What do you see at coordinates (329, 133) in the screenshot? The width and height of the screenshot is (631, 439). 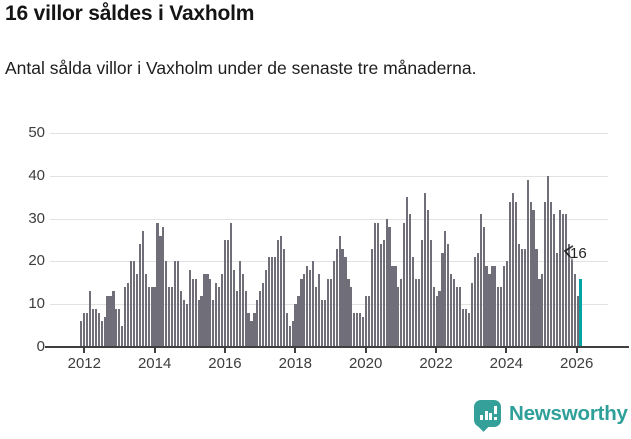 I see `gridline-y50` at bounding box center [329, 133].